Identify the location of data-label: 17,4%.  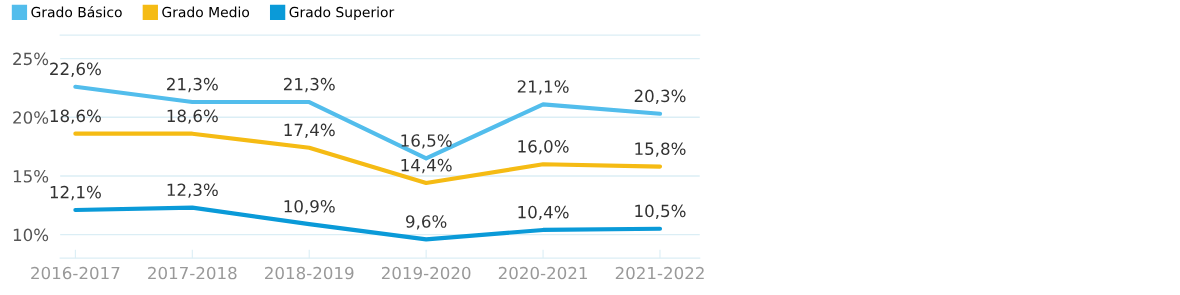
(309, 130).